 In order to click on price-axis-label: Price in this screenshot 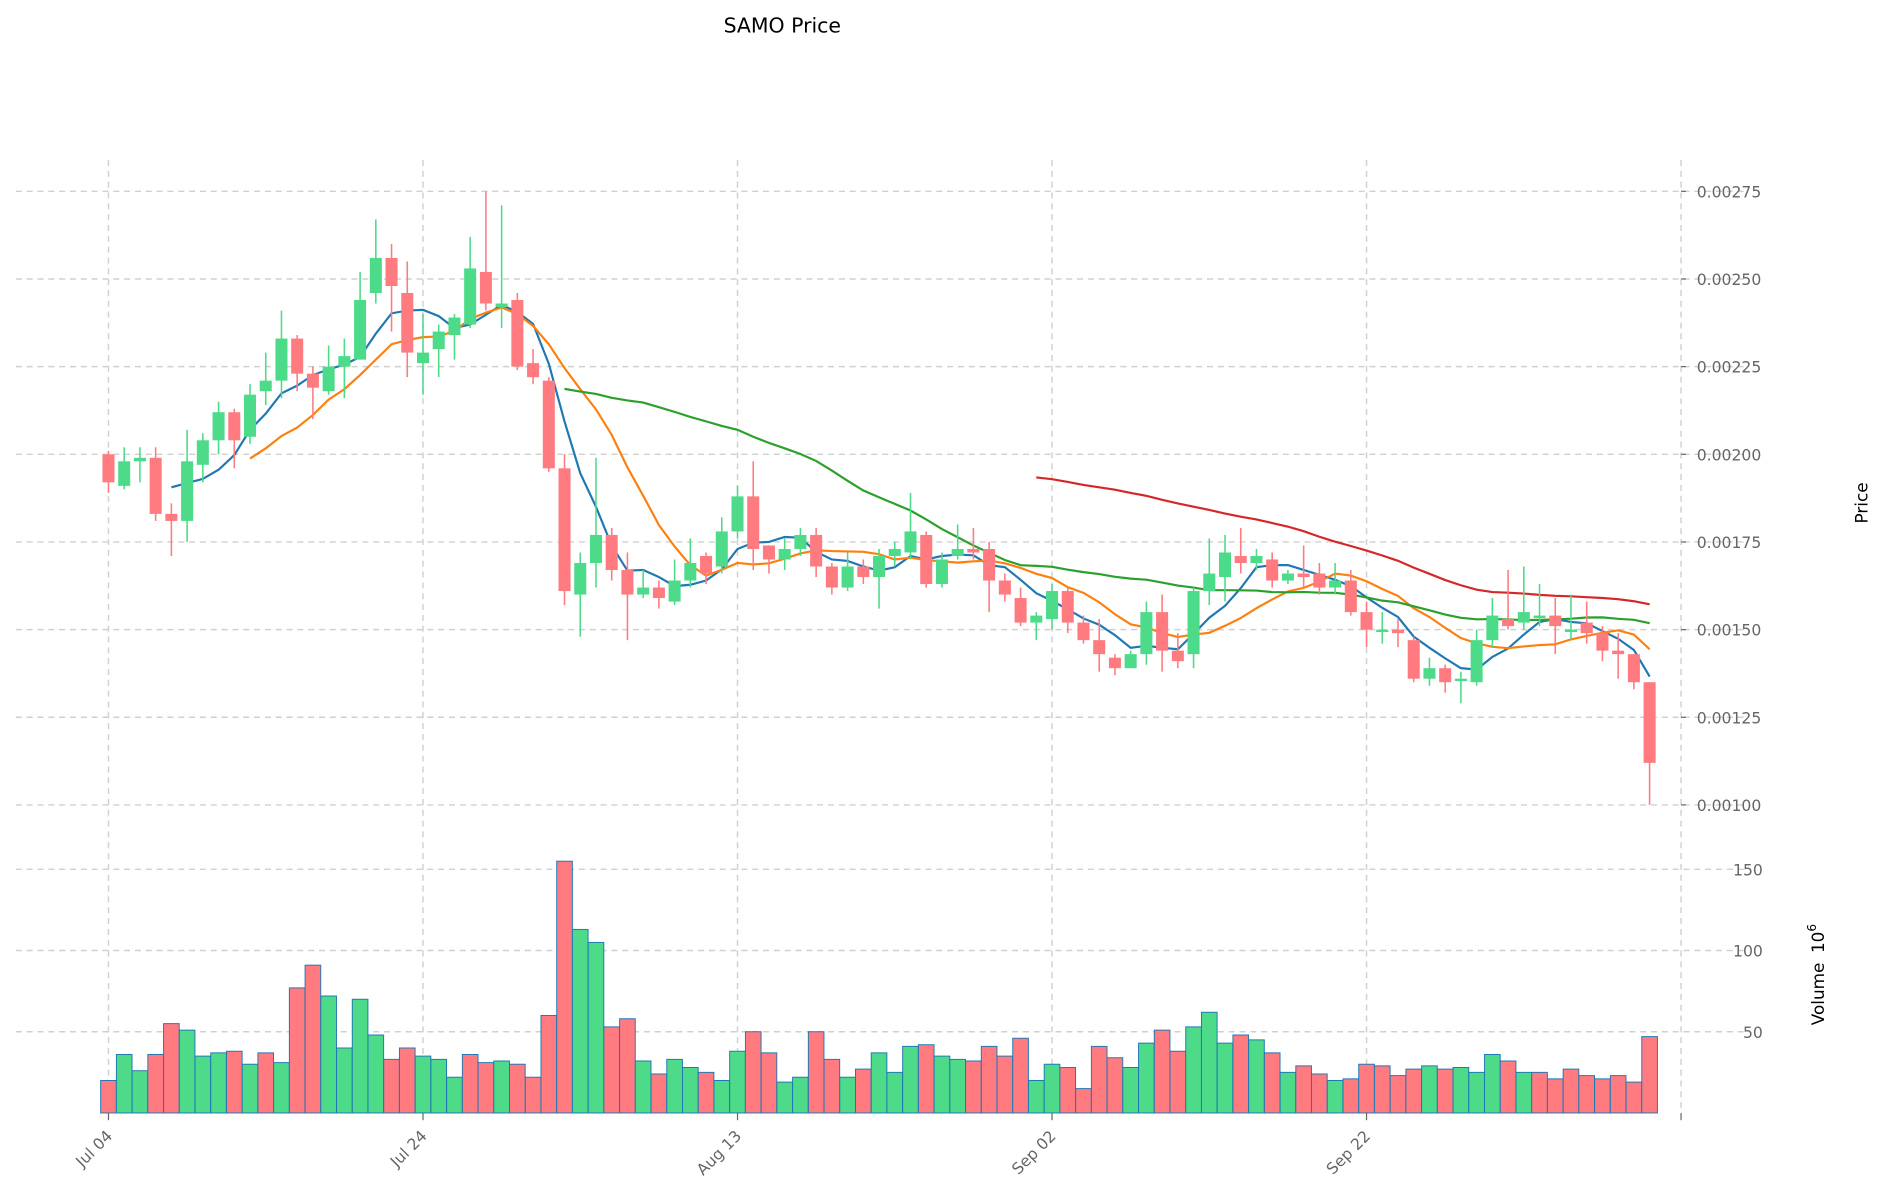, I will do `click(1862, 502)`.